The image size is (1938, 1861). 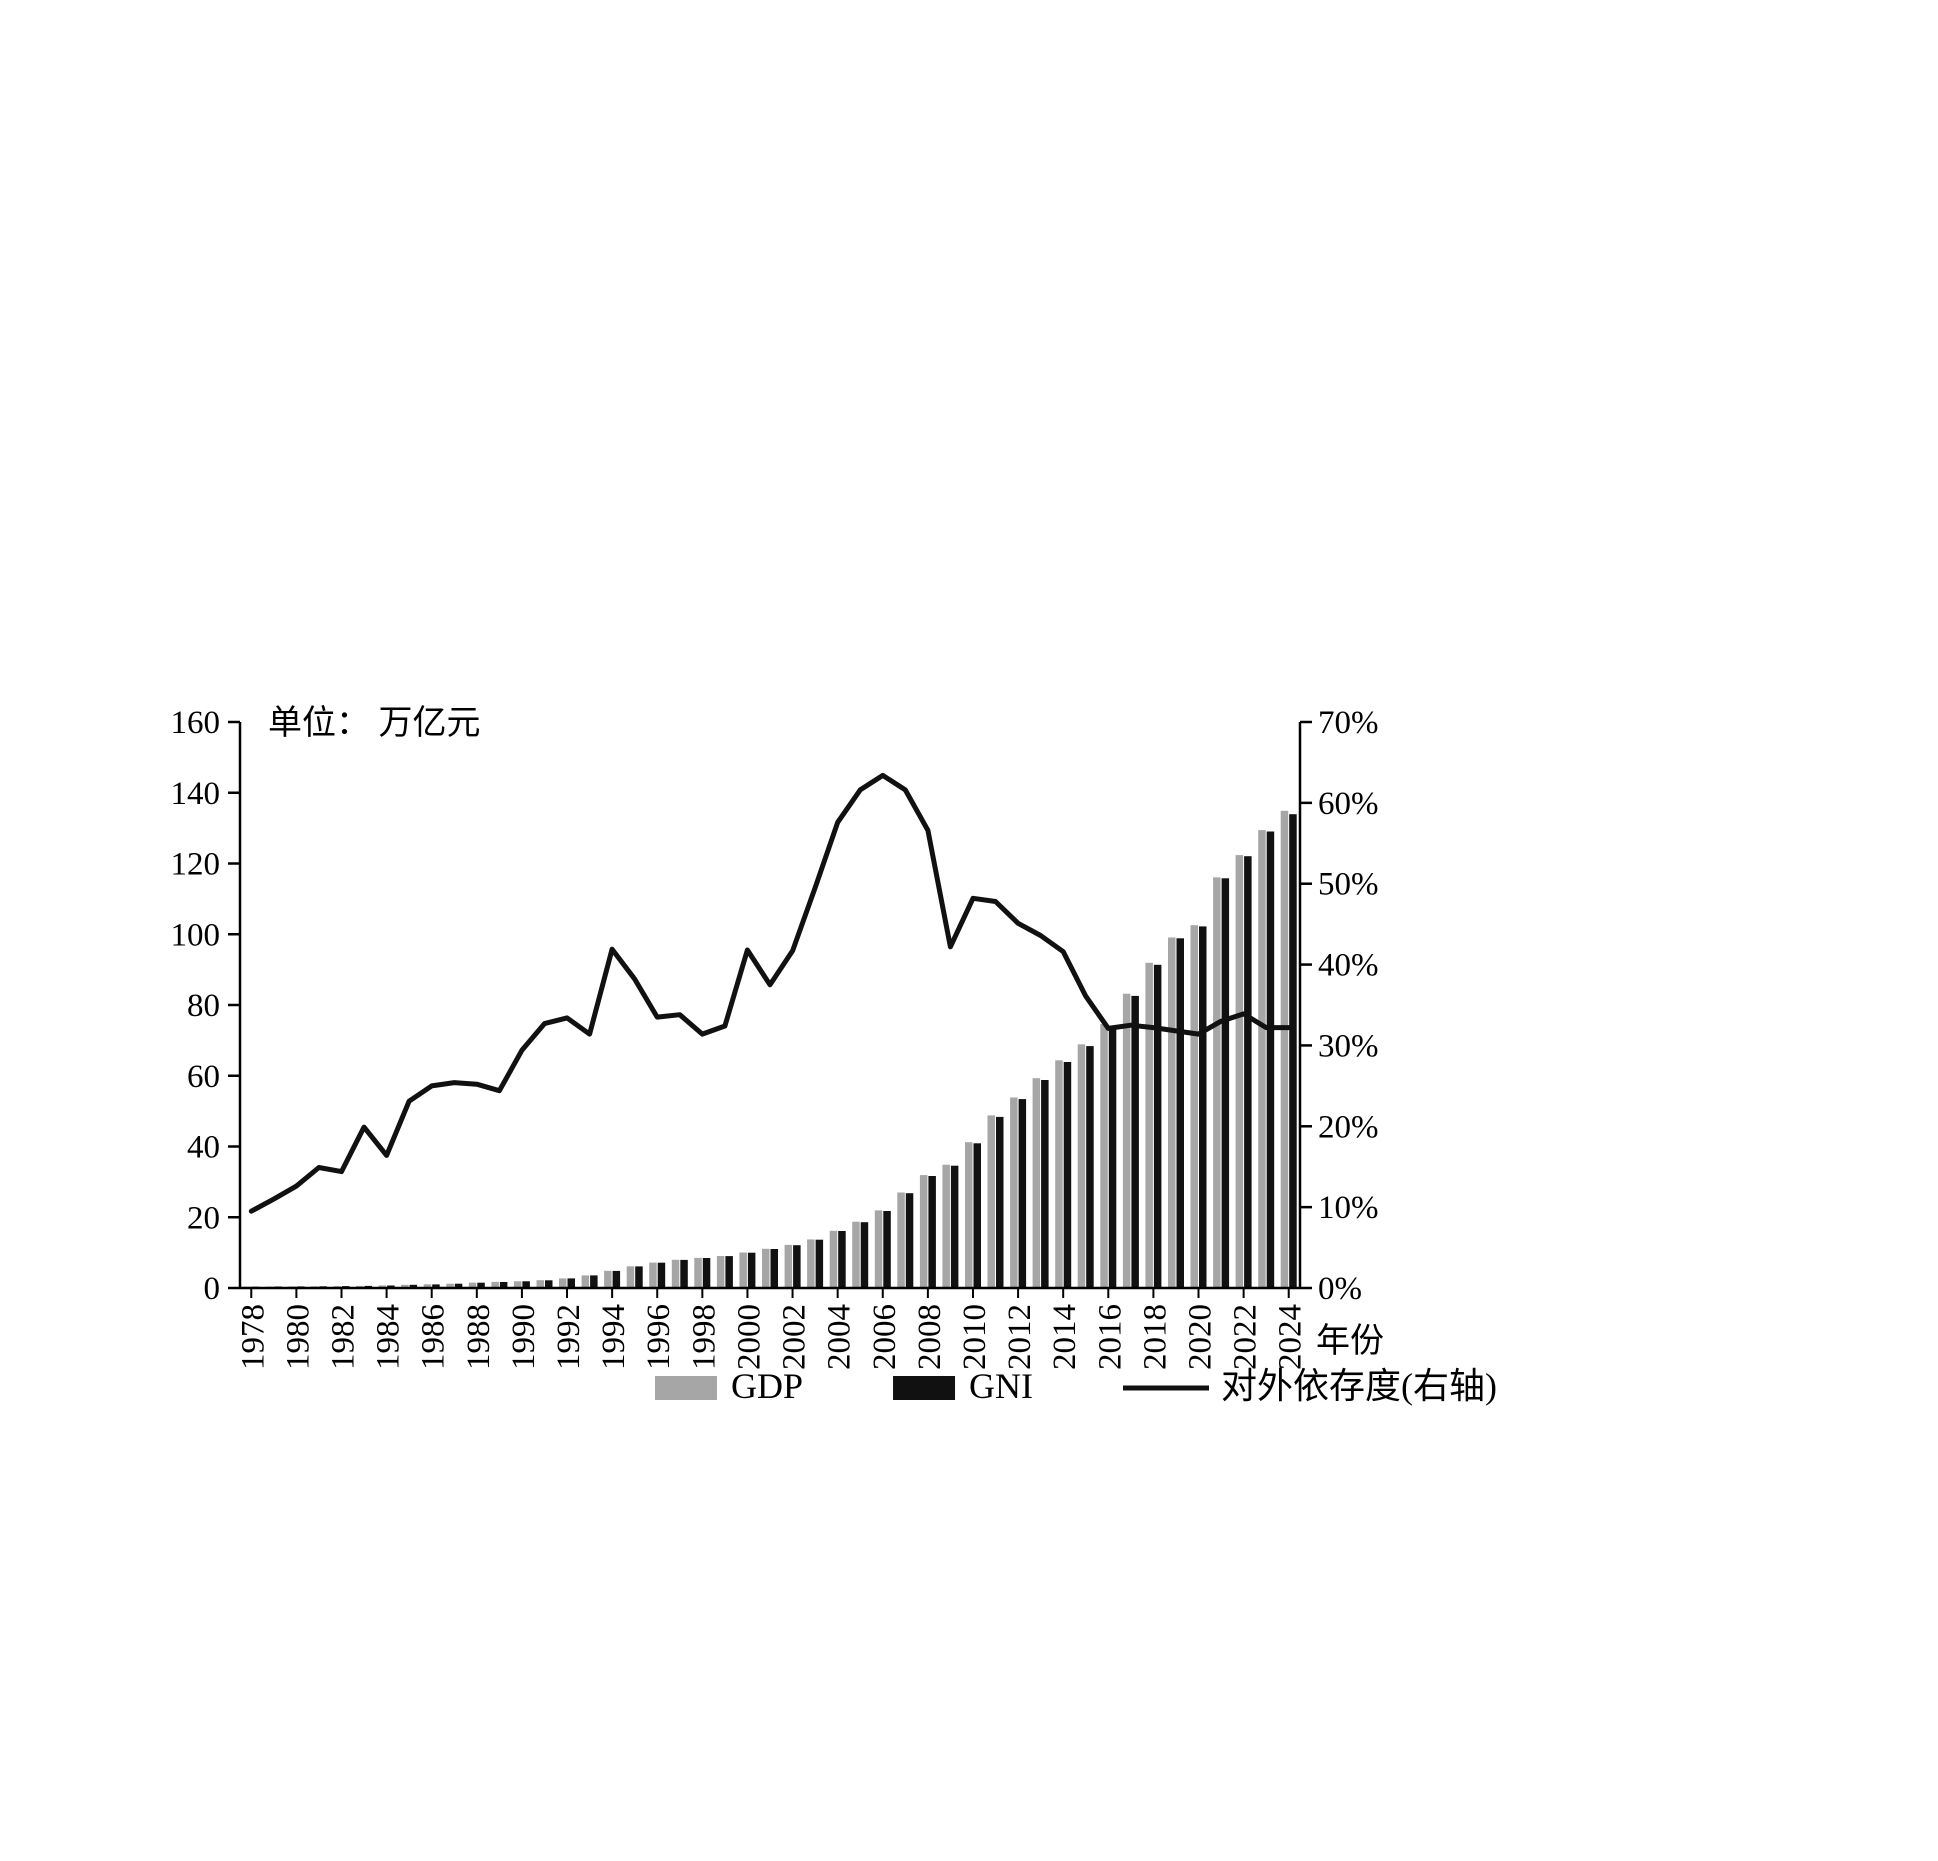 I want to click on x-axis-tick-label: 1978, so click(x=253, y=1337).